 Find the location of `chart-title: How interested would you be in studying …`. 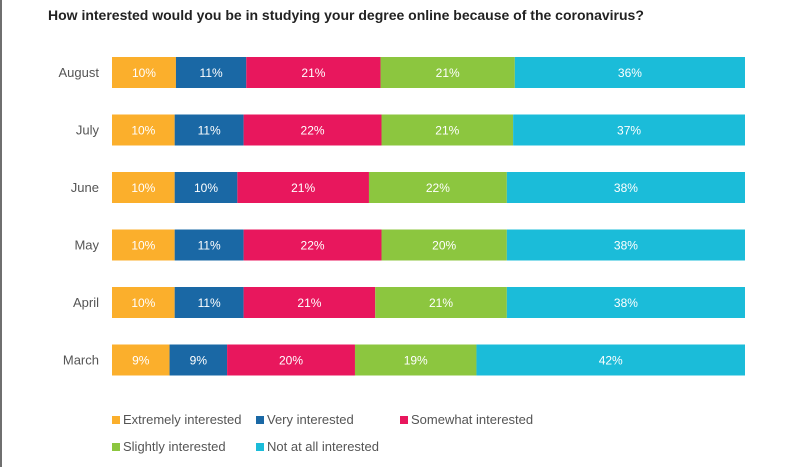

chart-title: How interested would you be in studying … is located at coordinates (346, 15).